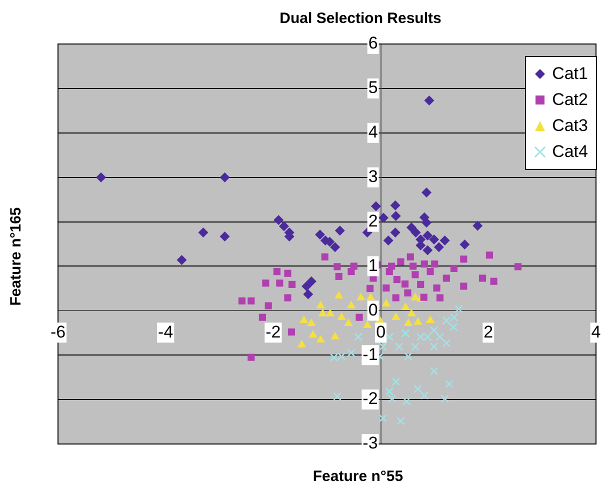 The image size is (611, 496). What do you see at coordinates (570, 74) in the screenshot?
I see `legend-label: Cat1` at bounding box center [570, 74].